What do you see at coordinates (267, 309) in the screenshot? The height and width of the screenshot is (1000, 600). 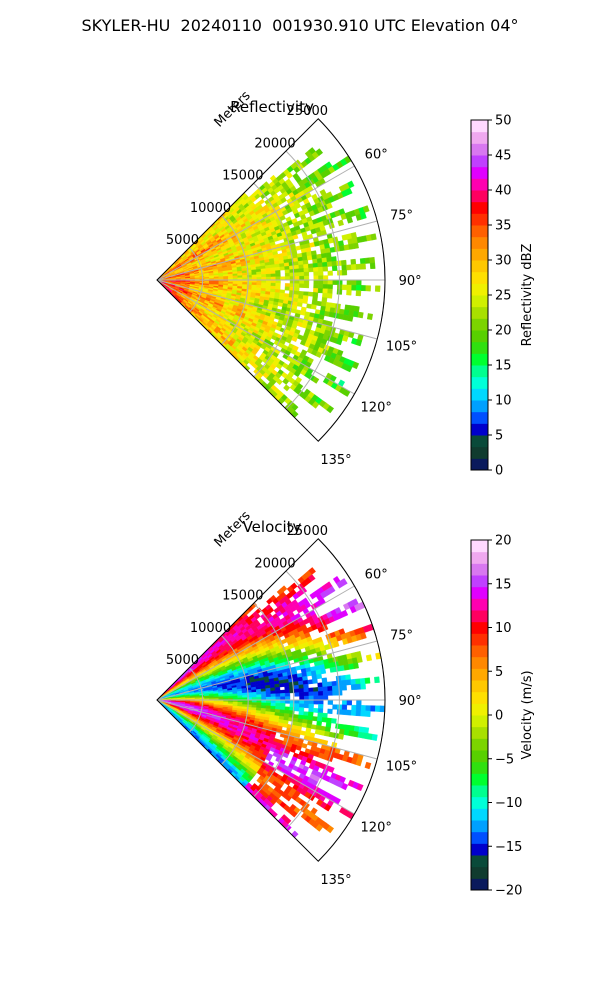 I see `azimuth-spoke` at bounding box center [267, 309].